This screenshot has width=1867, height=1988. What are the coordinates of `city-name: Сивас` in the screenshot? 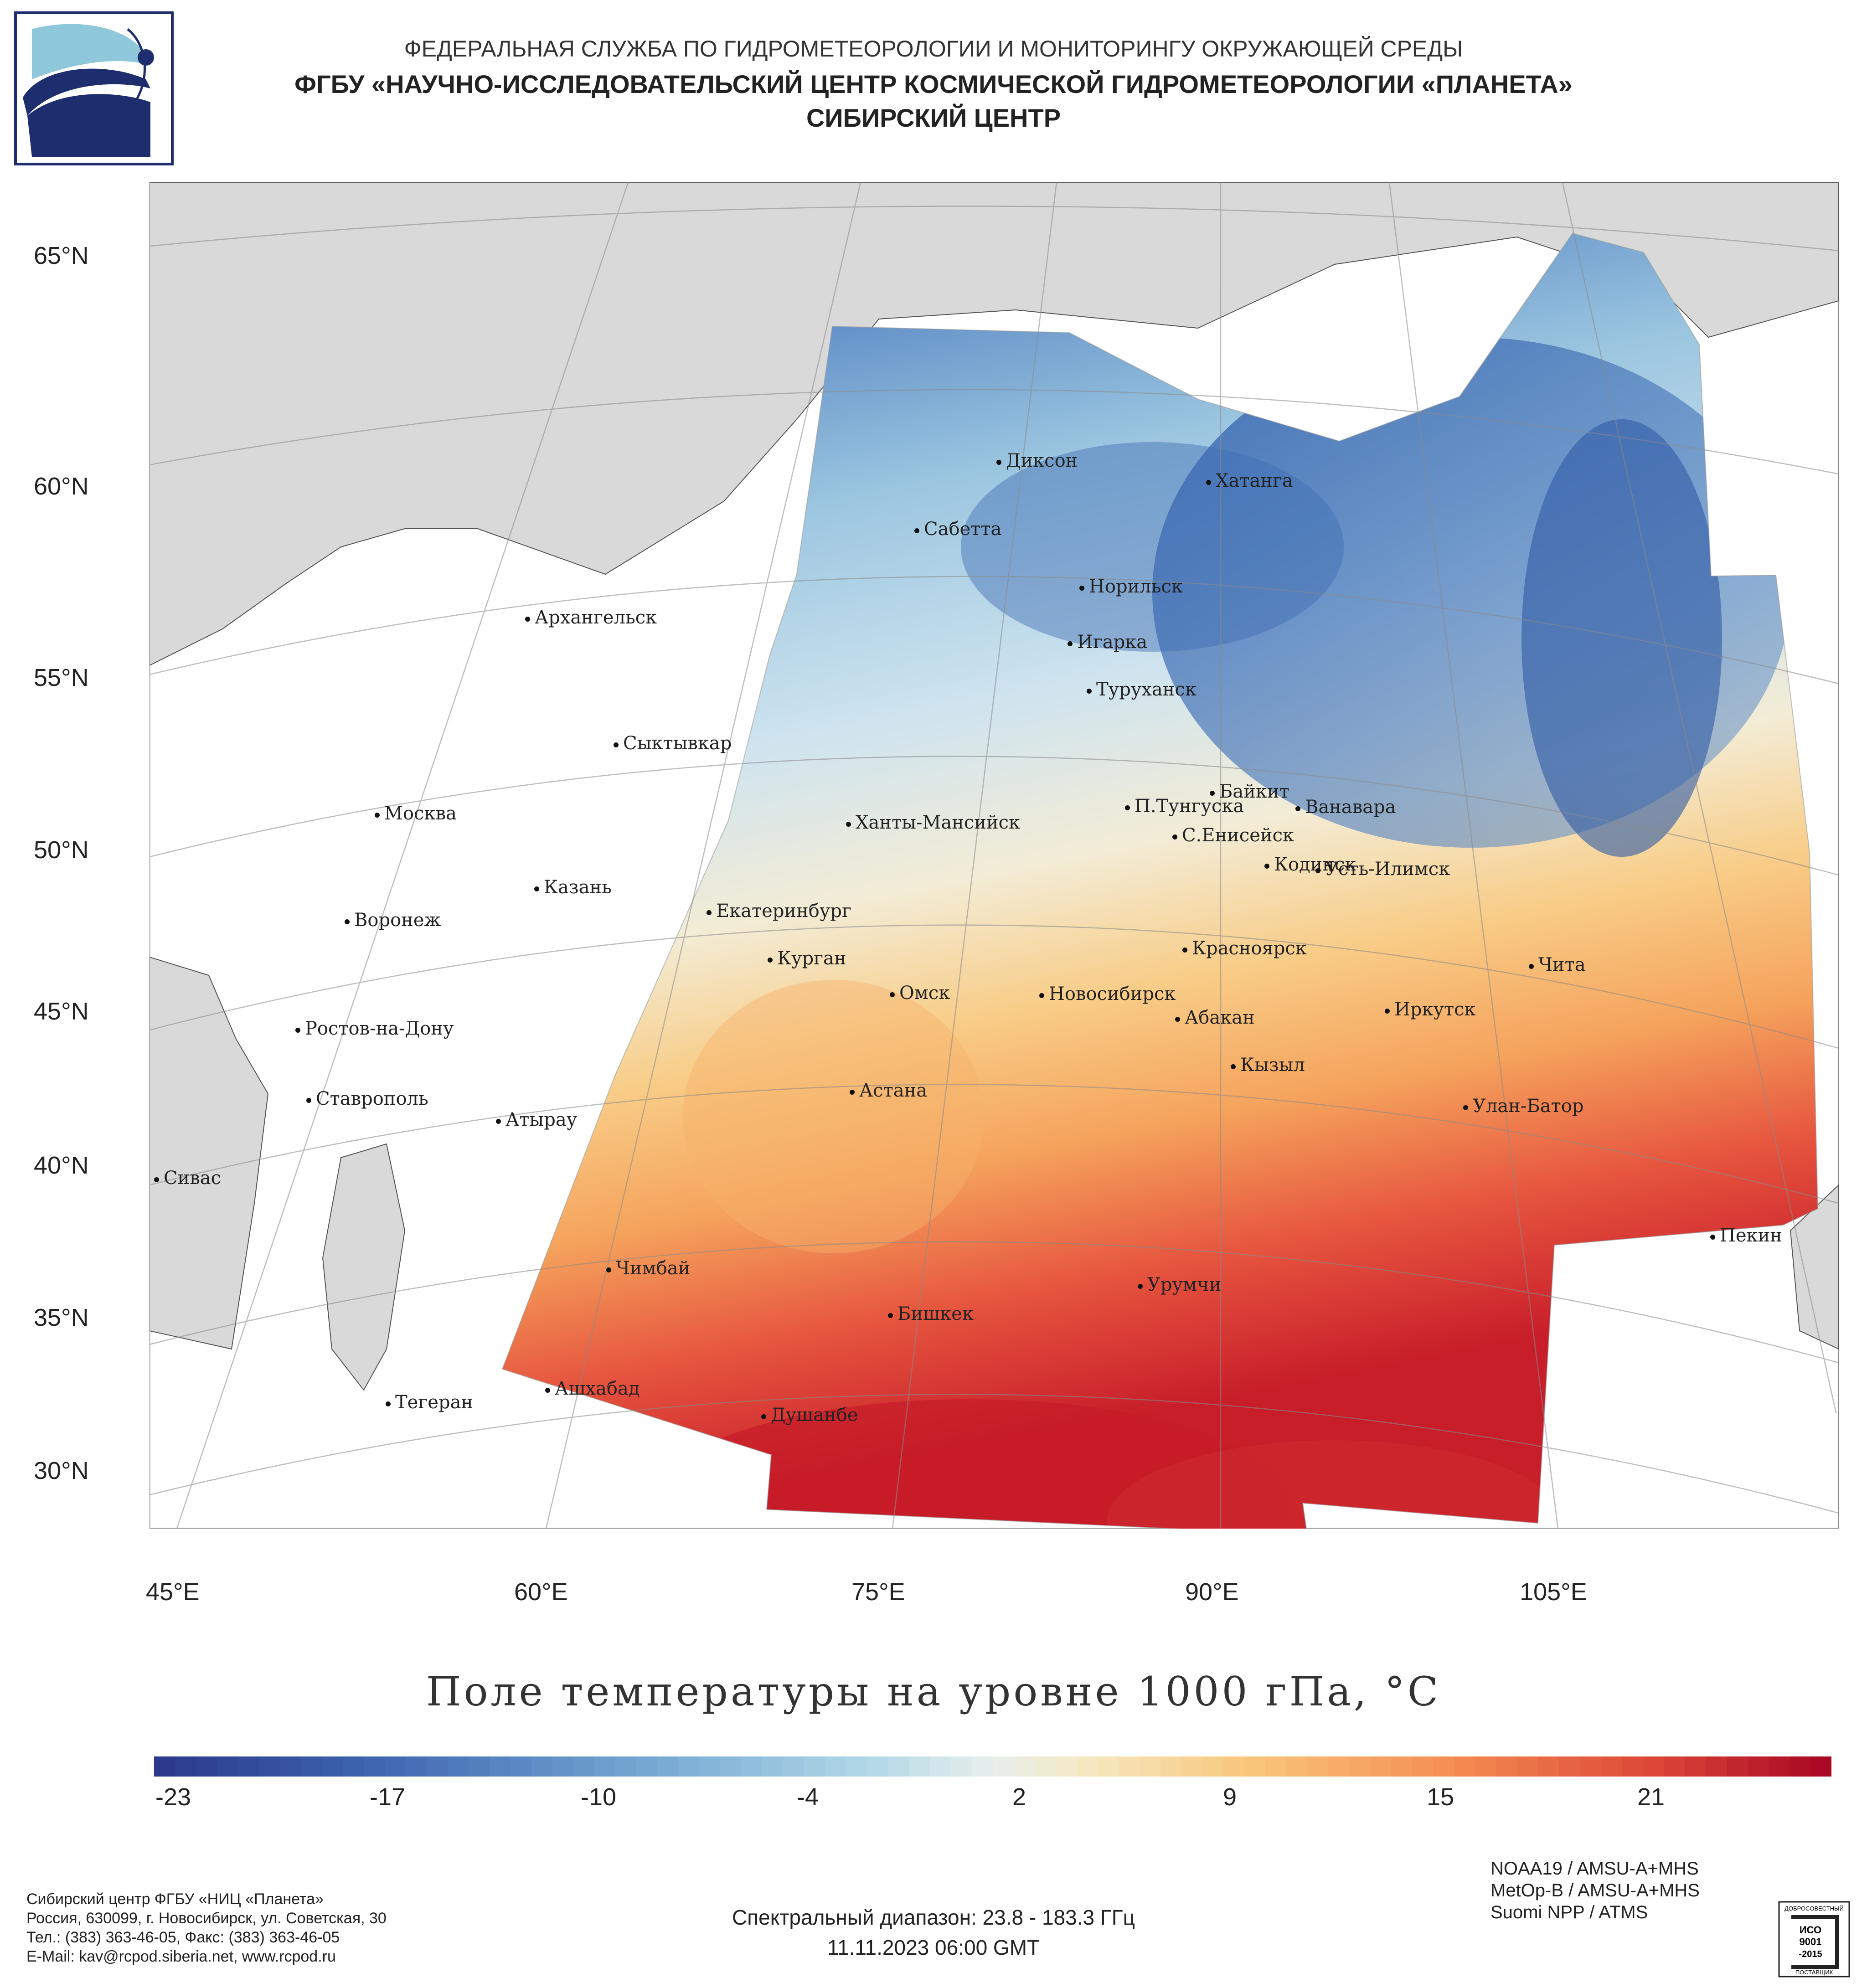 It's located at (193, 1178).